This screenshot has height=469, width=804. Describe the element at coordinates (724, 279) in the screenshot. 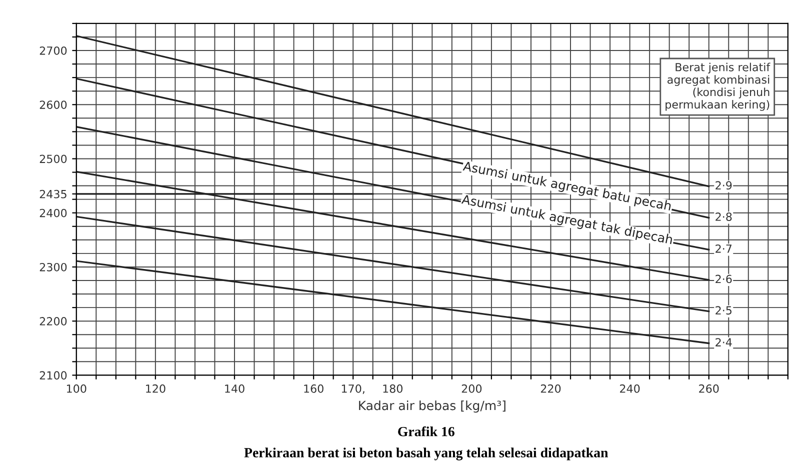

I see `series-label: 2·6` at that location.